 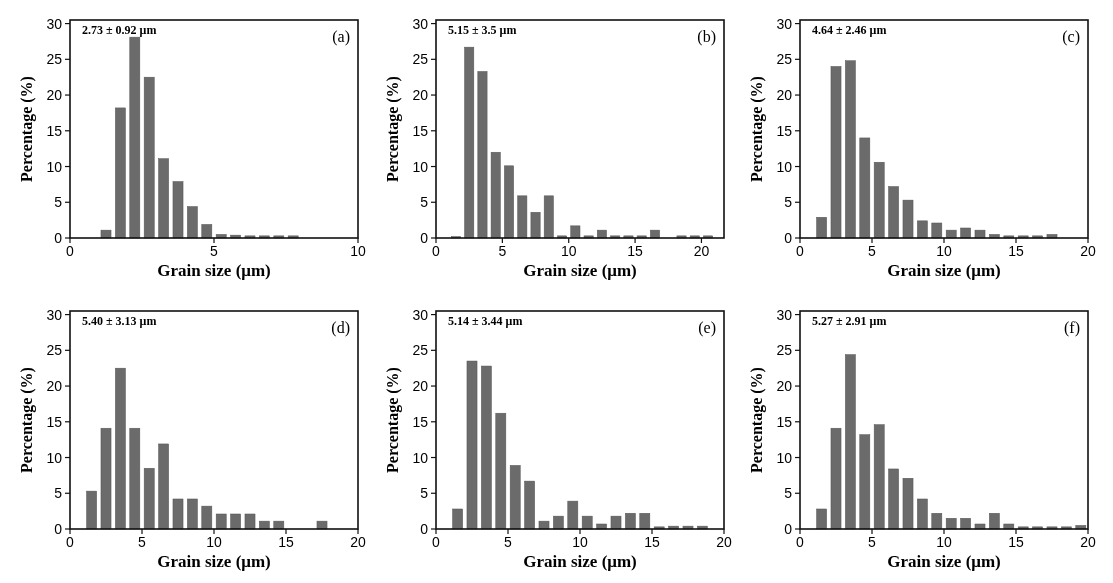 I want to click on annotation: (c), so click(x=1071, y=37).